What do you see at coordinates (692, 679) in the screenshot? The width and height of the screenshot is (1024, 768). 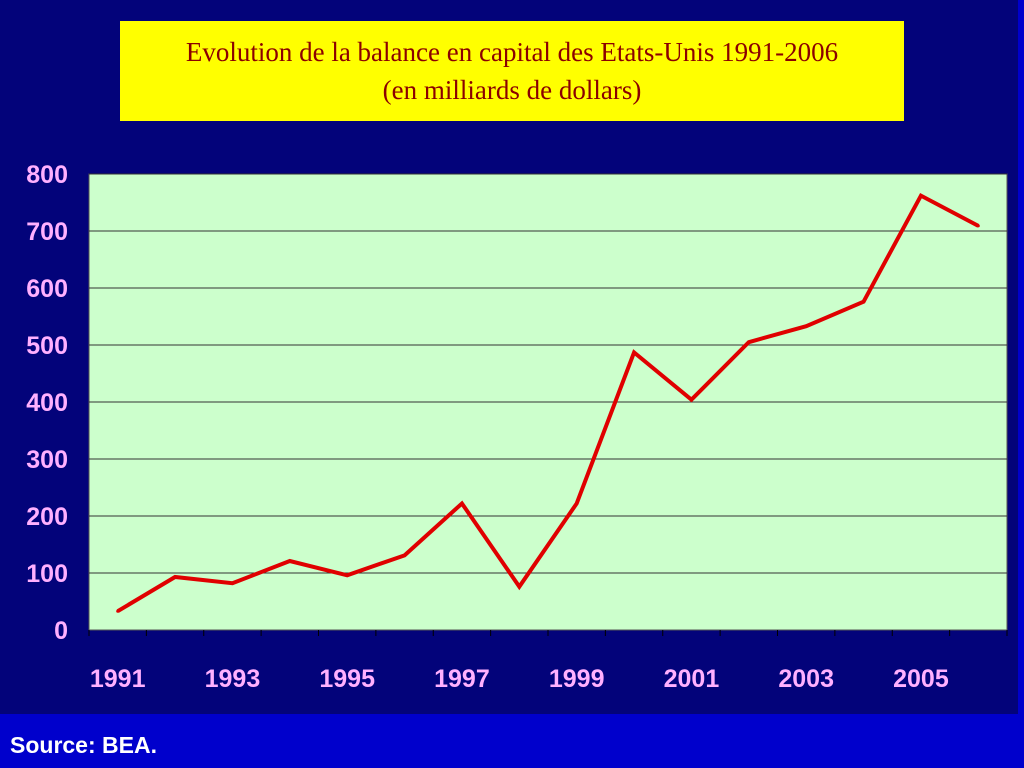 I see `x-tick-label: 2001` at bounding box center [692, 679].